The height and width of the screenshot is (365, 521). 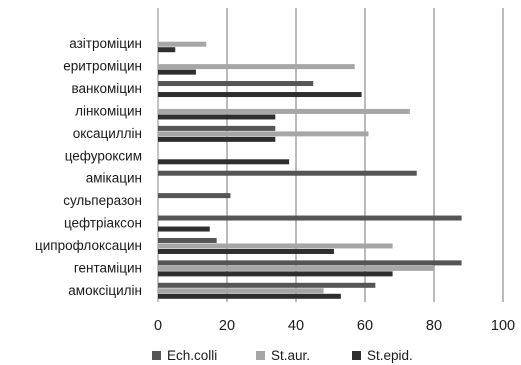 What do you see at coordinates (106, 88) in the screenshot?
I see `category-label: ванкоміцин` at bounding box center [106, 88].